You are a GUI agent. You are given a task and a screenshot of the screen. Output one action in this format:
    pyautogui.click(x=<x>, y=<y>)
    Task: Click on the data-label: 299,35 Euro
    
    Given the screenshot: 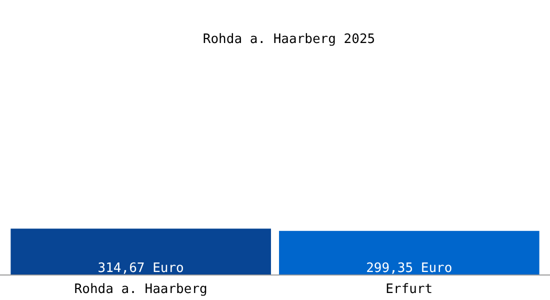 What is the action you would take?
    pyautogui.click(x=409, y=268)
    